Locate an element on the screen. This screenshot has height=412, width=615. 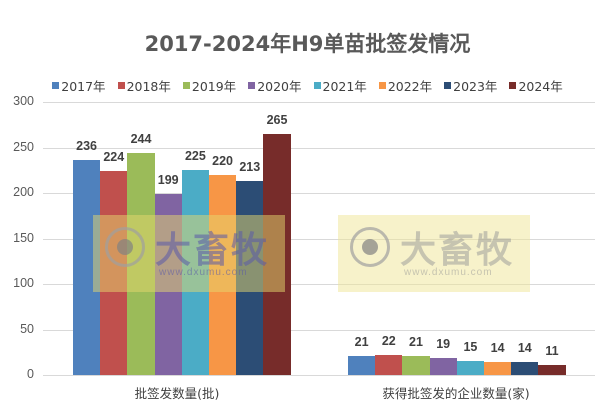
legend-label: 2022年 is located at coordinates (410, 86).